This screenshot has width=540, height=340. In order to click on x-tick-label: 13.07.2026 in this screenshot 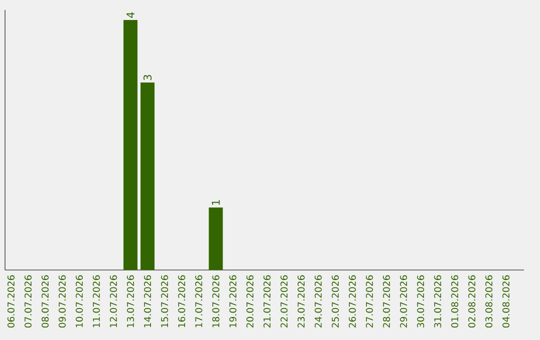, I will do `click(130, 301)`.